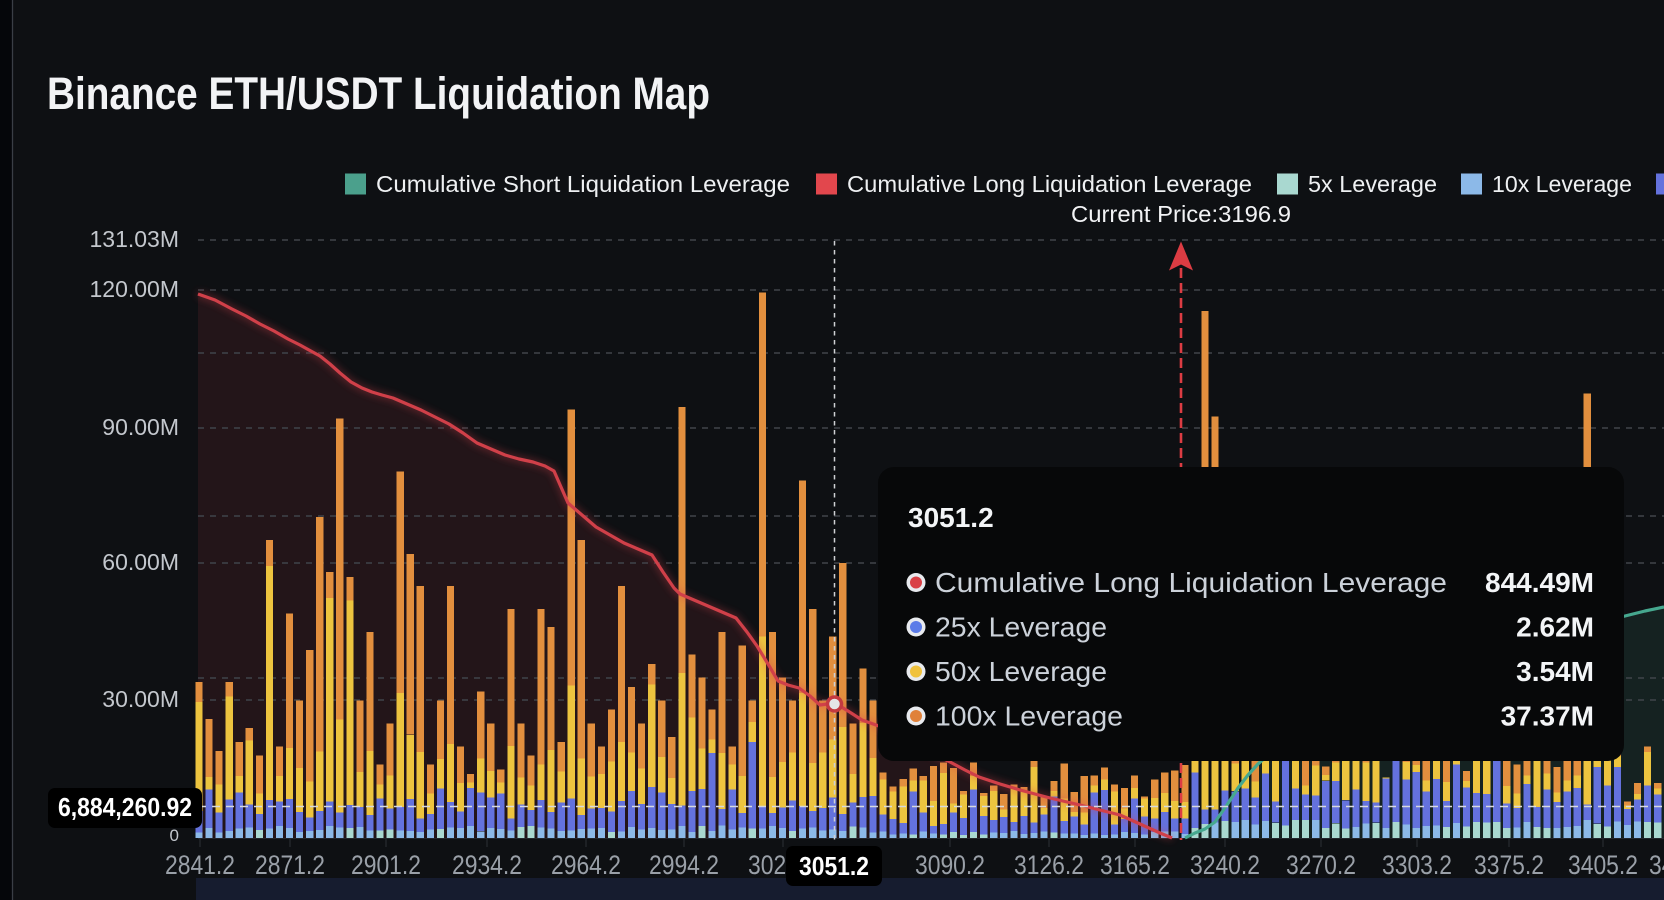 Image resolution: width=1664 pixels, height=900 pixels. What do you see at coordinates (487, 865) in the screenshot?
I see `svg-text: 2934.2` at bounding box center [487, 865].